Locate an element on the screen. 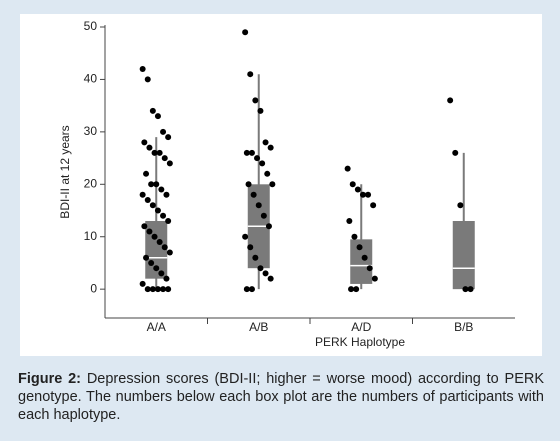  caption-label: Figure 2: is located at coordinates (50, 379).